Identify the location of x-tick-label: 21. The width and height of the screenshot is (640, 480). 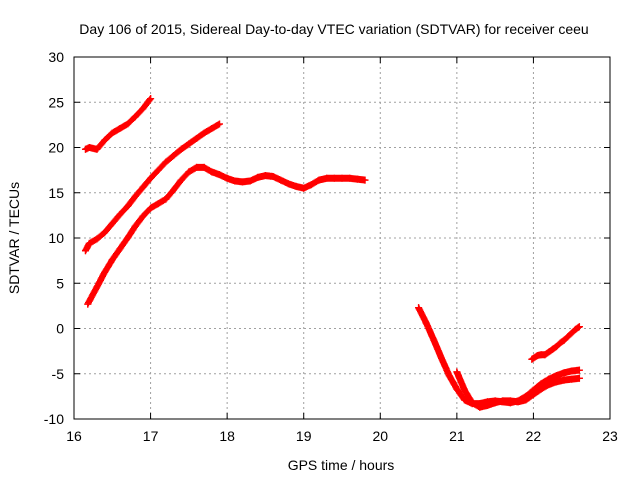
(457, 436).